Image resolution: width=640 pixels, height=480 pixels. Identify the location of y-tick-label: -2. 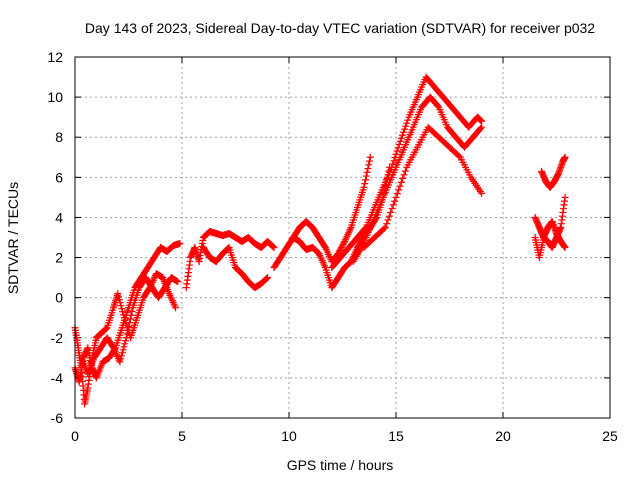
(57, 338).